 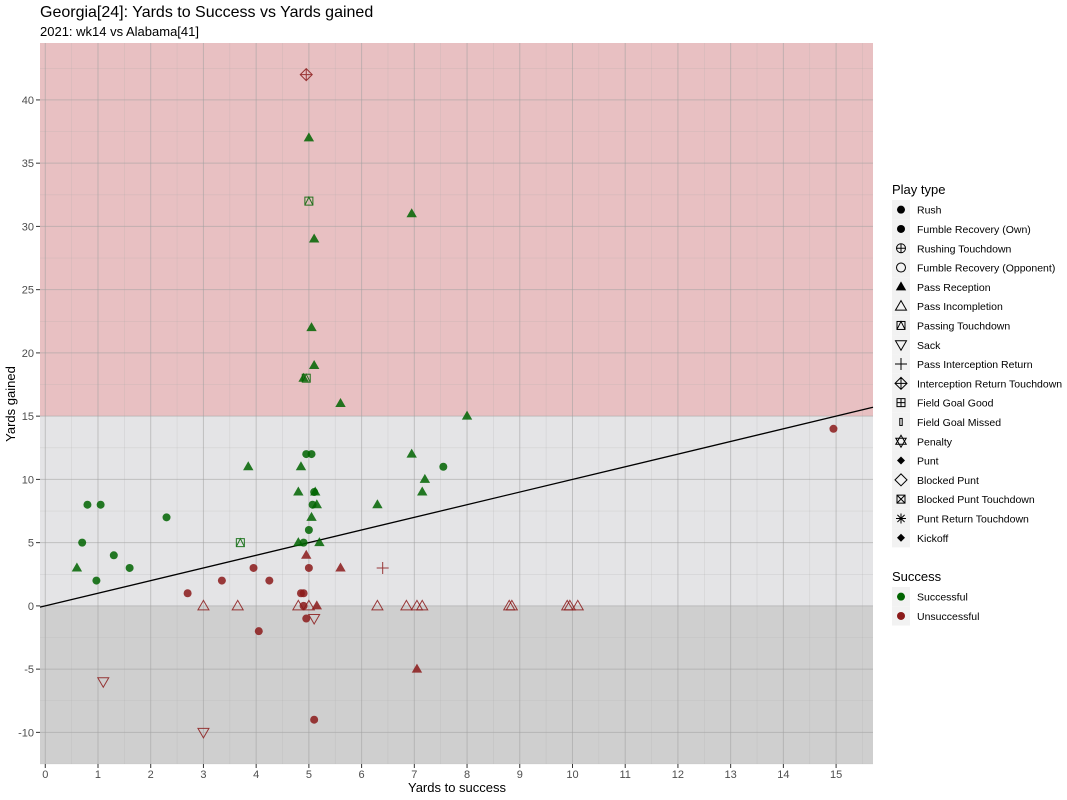 I want to click on legend-label: Interception Return Touchdown, so click(x=989, y=384).